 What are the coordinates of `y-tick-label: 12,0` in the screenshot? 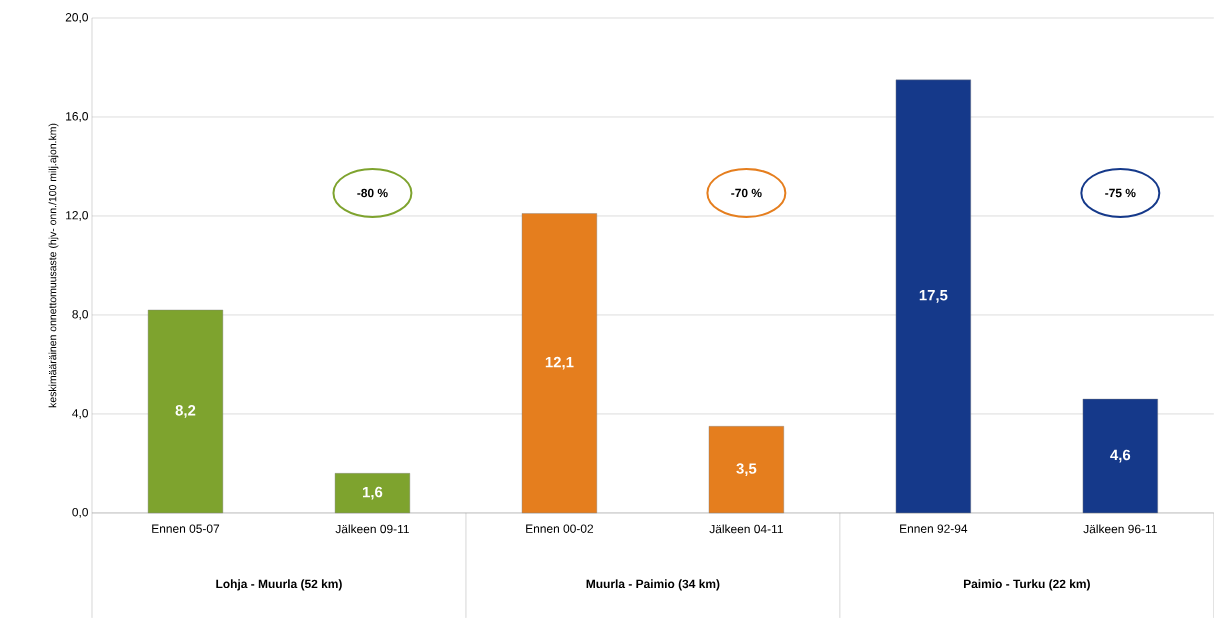 It's located at (77, 216).